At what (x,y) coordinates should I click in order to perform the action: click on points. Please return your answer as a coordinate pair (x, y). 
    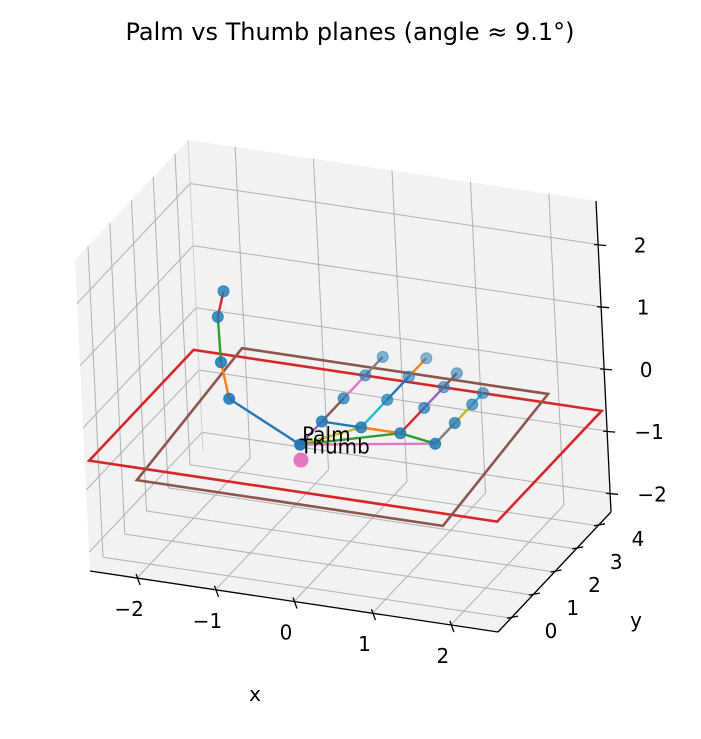
    Looking at the image, I should click on (350, 376).